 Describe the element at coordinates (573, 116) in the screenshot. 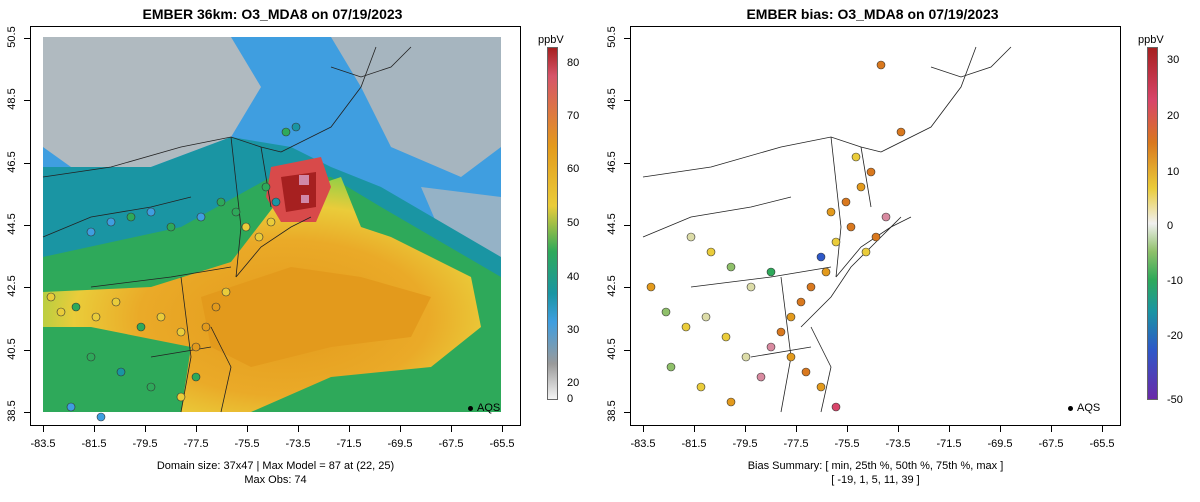

I see `colorbar-tick-70: 70` at that location.